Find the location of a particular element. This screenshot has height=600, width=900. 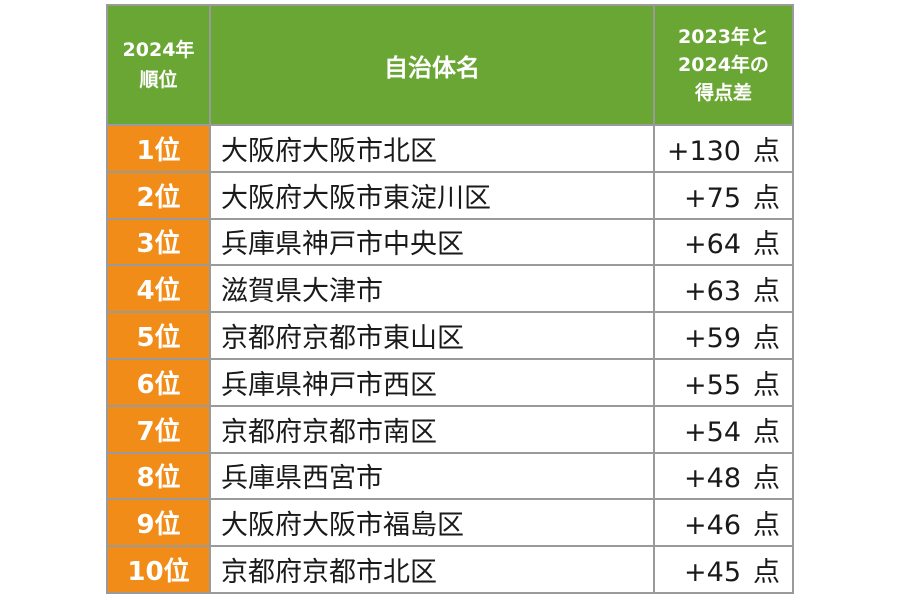

municipality-name: 大阪府大阪市福島区 is located at coordinates (432, 523).